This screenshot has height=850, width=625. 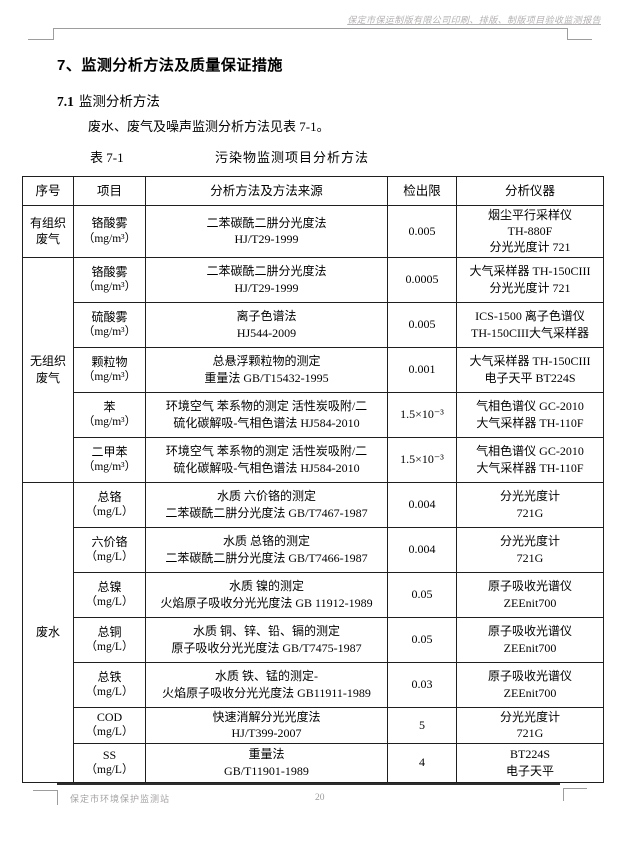 What do you see at coordinates (48, 231) in the screenshot?
I see `group-cell: 有组织 废气` at bounding box center [48, 231].